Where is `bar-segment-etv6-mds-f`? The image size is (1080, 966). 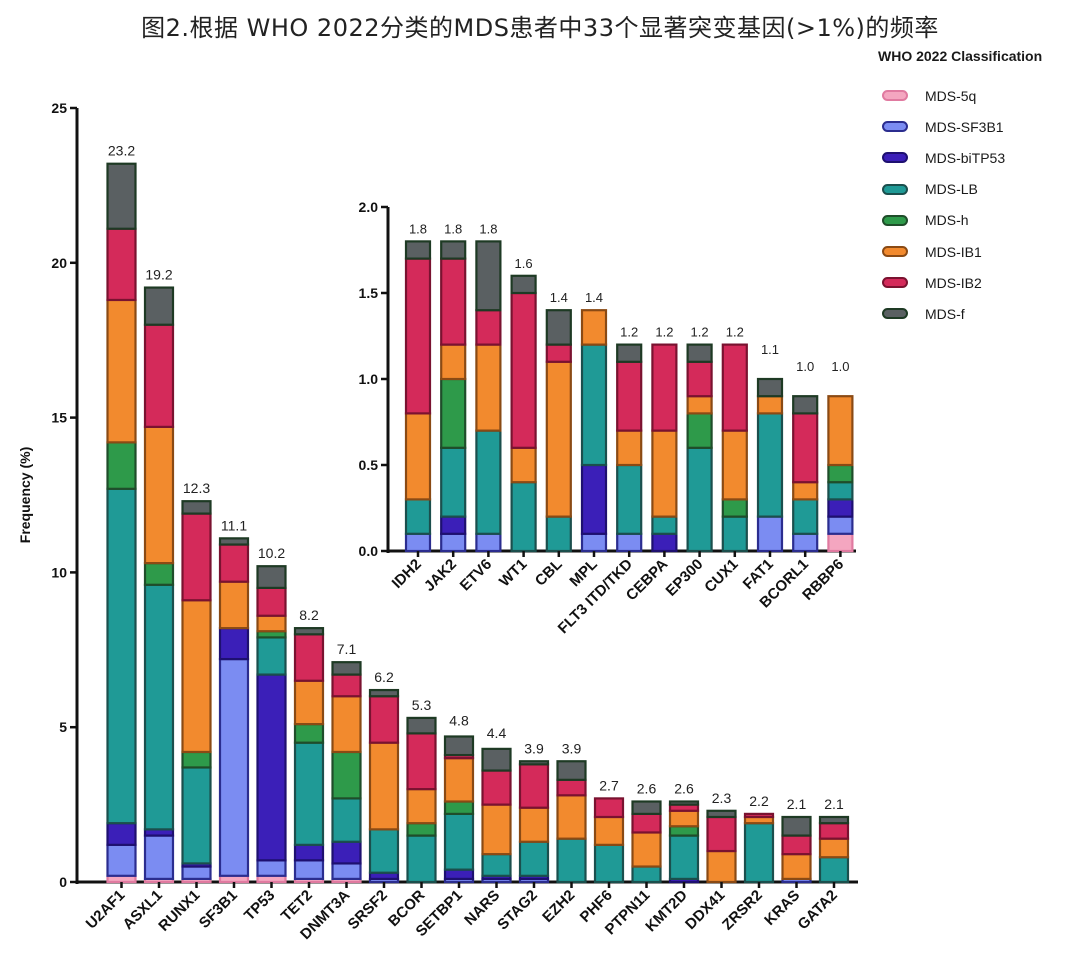
bar-segment-etv6-mds-f is located at coordinates (488, 276).